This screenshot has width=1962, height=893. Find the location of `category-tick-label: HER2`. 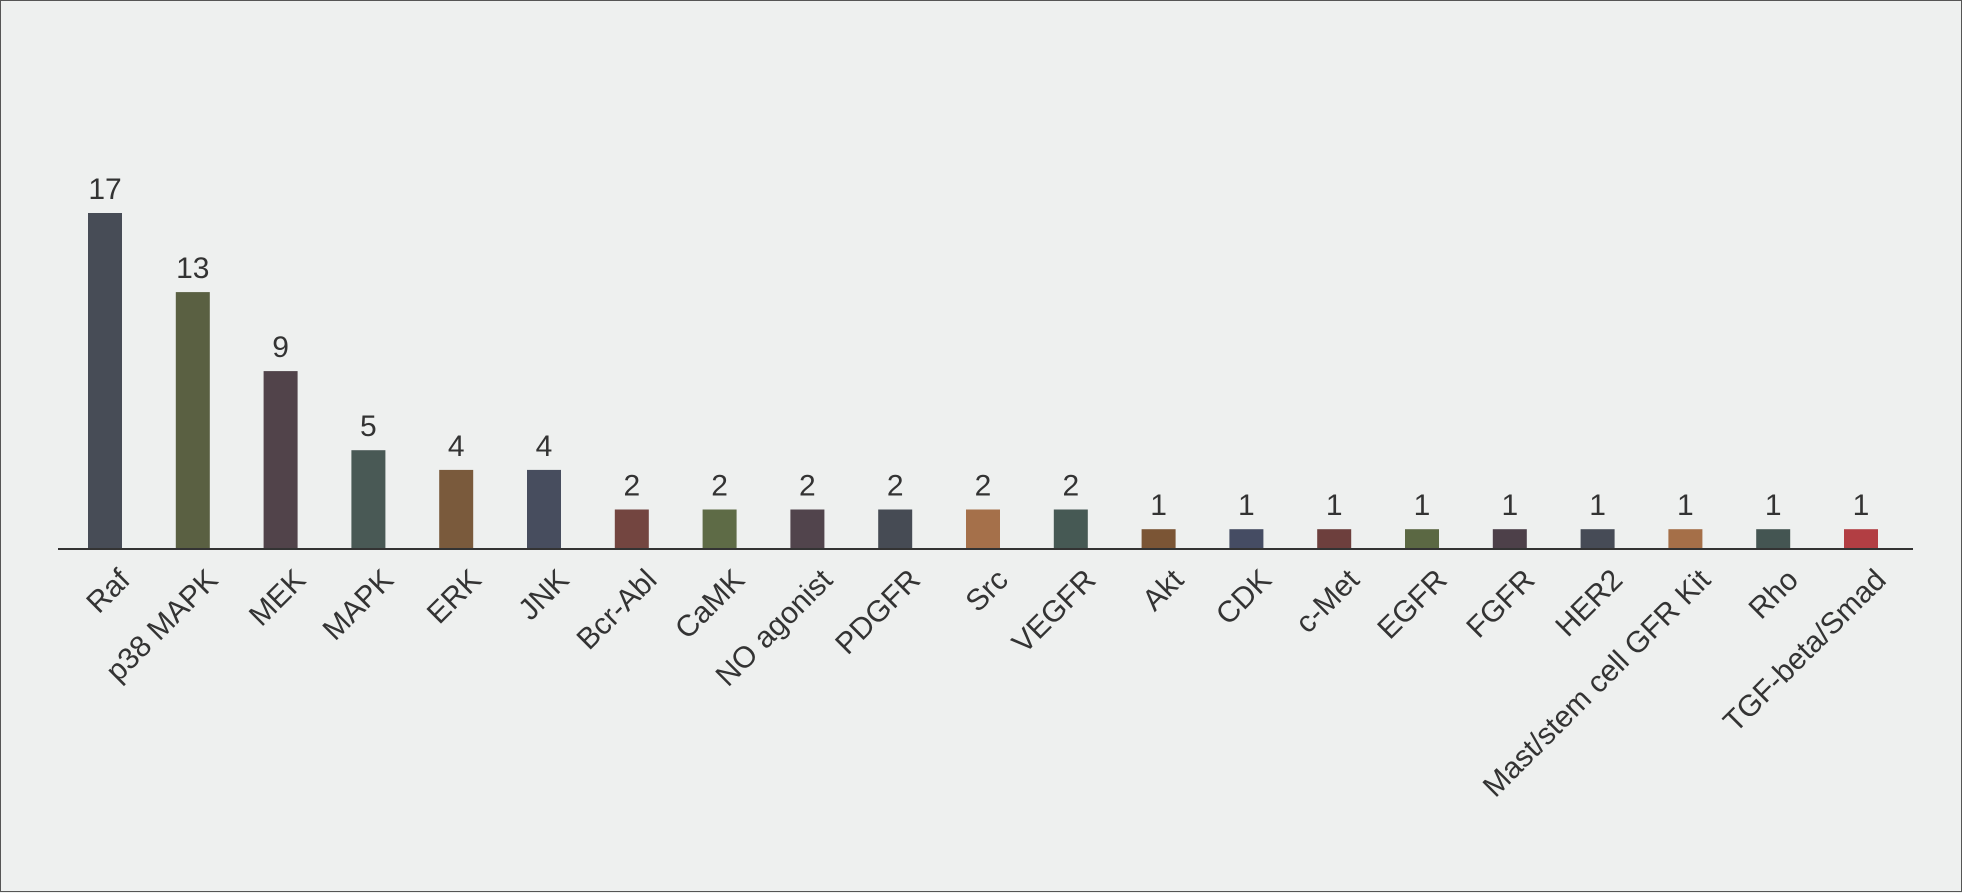

category-tick-label: HER2 is located at coordinates (1589, 603).